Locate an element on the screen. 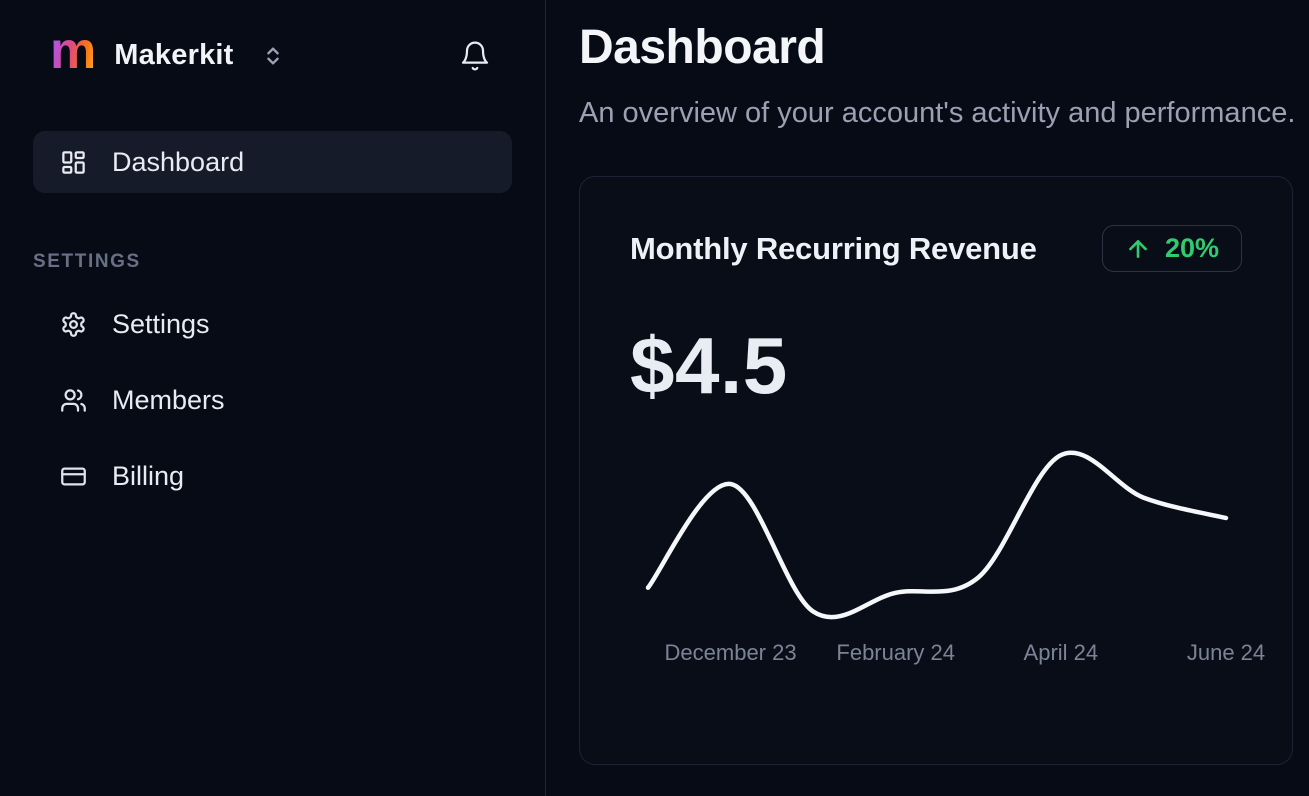 Image resolution: width=1309 pixels, height=796 pixels. page-title: Dashboard is located at coordinates (702, 47).